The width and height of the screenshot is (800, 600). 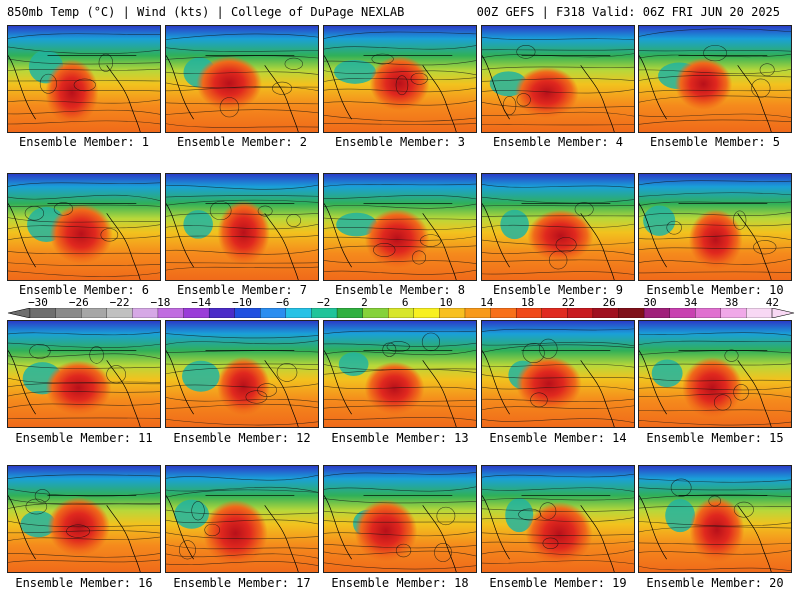 I want to click on ensemble-member-label: Ensemble Member: 3, so click(x=400, y=142).